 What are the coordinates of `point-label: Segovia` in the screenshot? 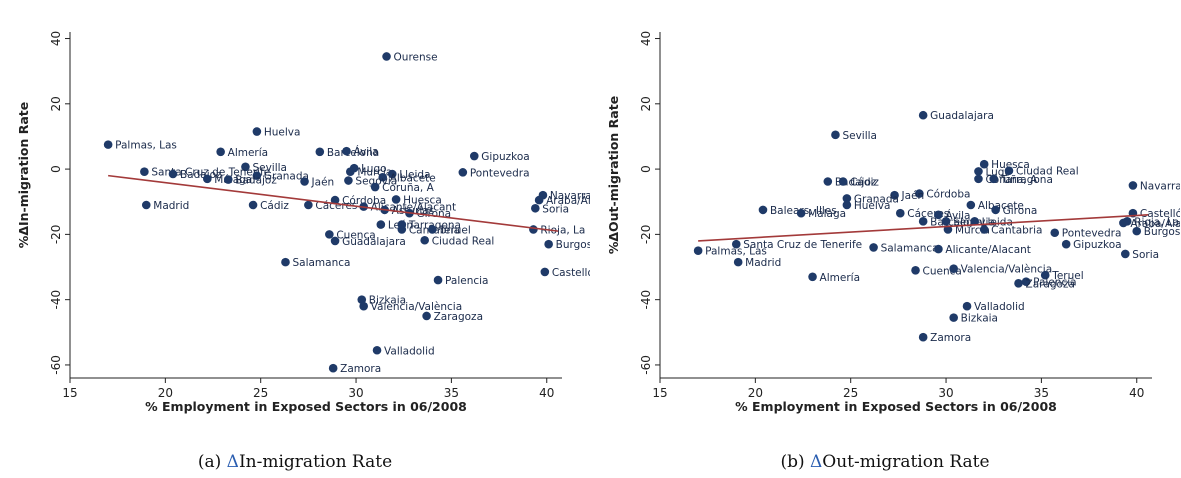 It's located at (376, 182).